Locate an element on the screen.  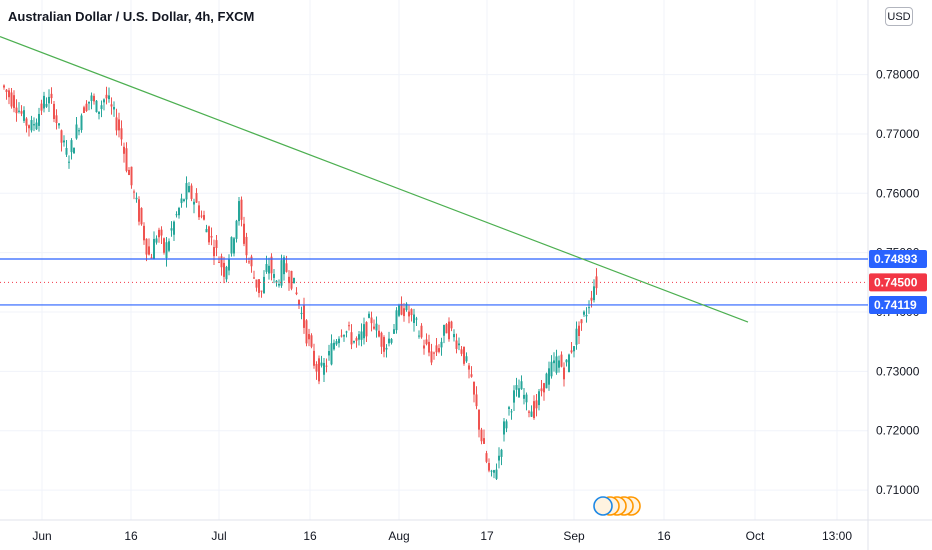
currency-button: USD is located at coordinates (899, 16).